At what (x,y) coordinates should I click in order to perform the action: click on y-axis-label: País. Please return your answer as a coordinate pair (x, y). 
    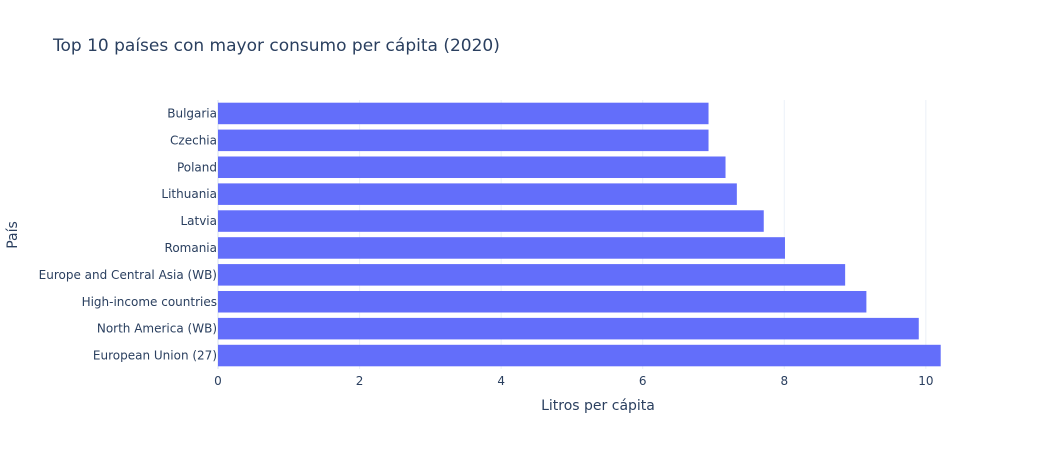
    Looking at the image, I should click on (13, 235).